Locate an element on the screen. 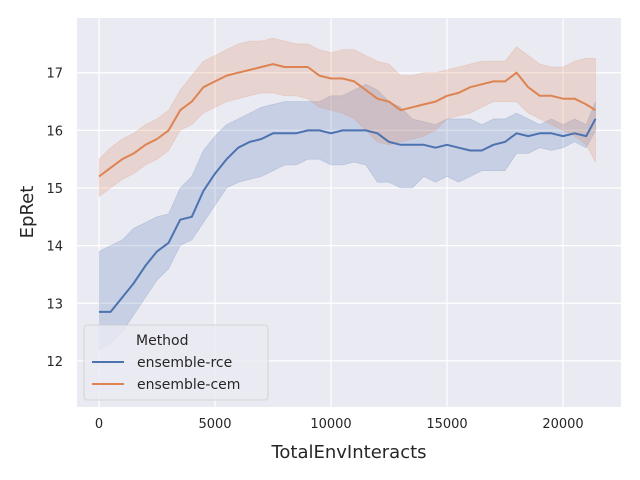  legend: Method ensemble-rce ensemble-cem is located at coordinates (176, 362).